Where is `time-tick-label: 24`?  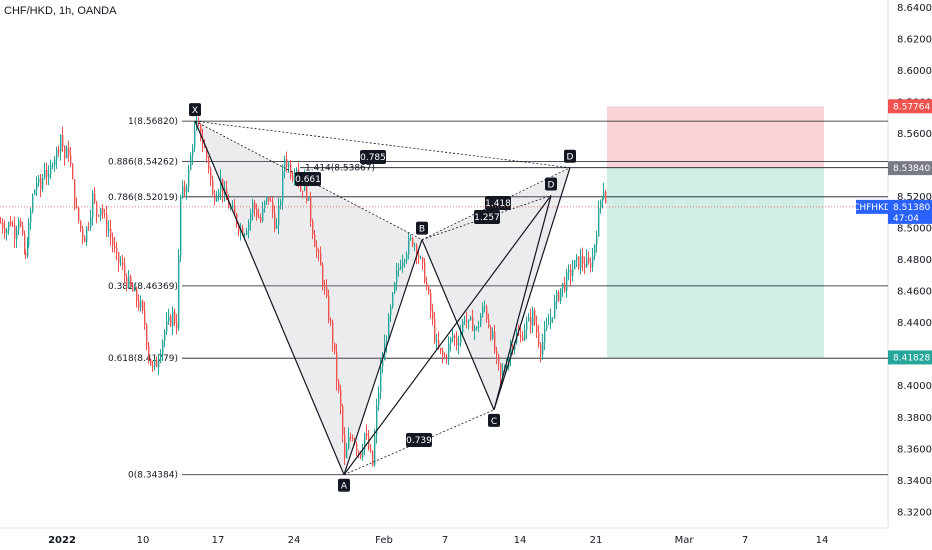 time-tick-label: 24 is located at coordinates (294, 540).